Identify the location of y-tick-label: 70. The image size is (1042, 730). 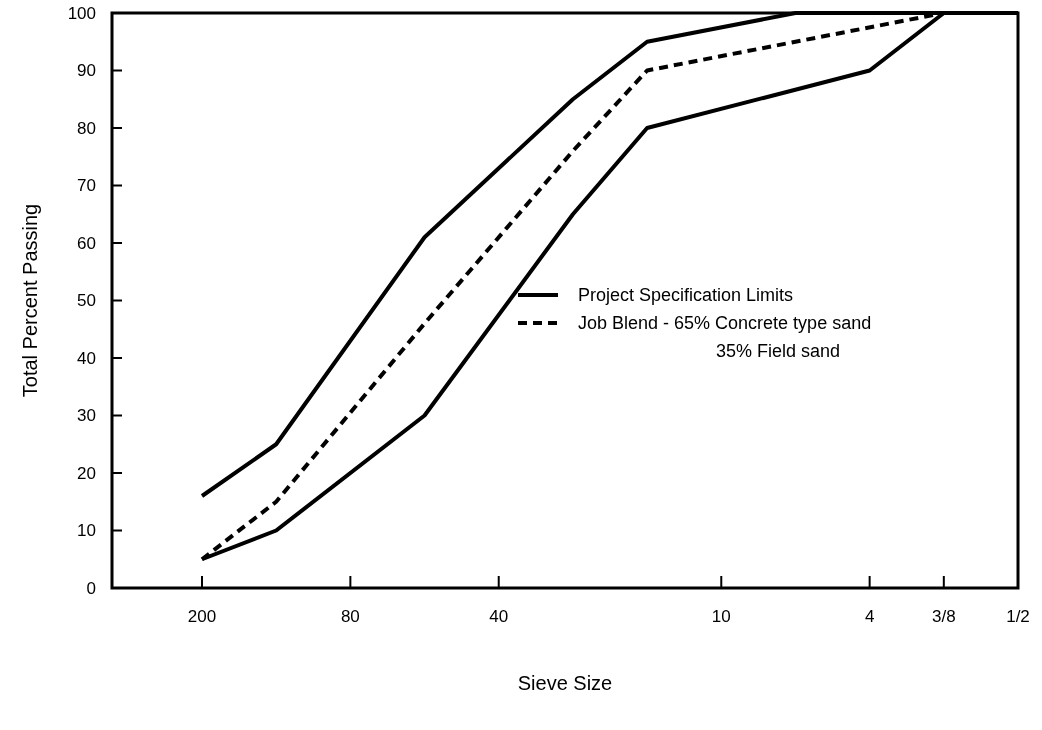
(86, 185).